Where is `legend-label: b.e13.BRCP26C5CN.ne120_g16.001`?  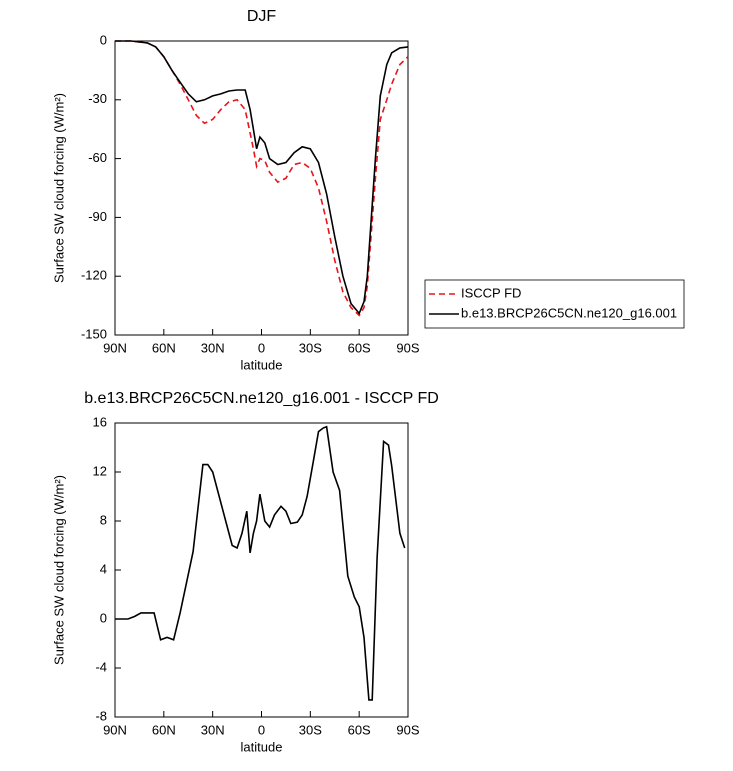 legend-label: b.e13.BRCP26C5CN.ne120_g16.001 is located at coordinates (569, 312).